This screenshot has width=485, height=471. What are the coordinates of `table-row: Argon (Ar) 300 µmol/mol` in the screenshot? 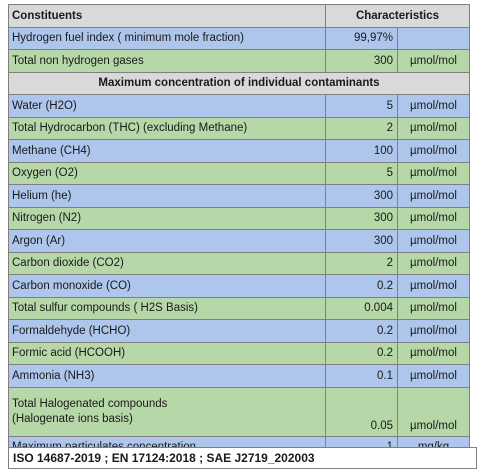 It's located at (239, 241).